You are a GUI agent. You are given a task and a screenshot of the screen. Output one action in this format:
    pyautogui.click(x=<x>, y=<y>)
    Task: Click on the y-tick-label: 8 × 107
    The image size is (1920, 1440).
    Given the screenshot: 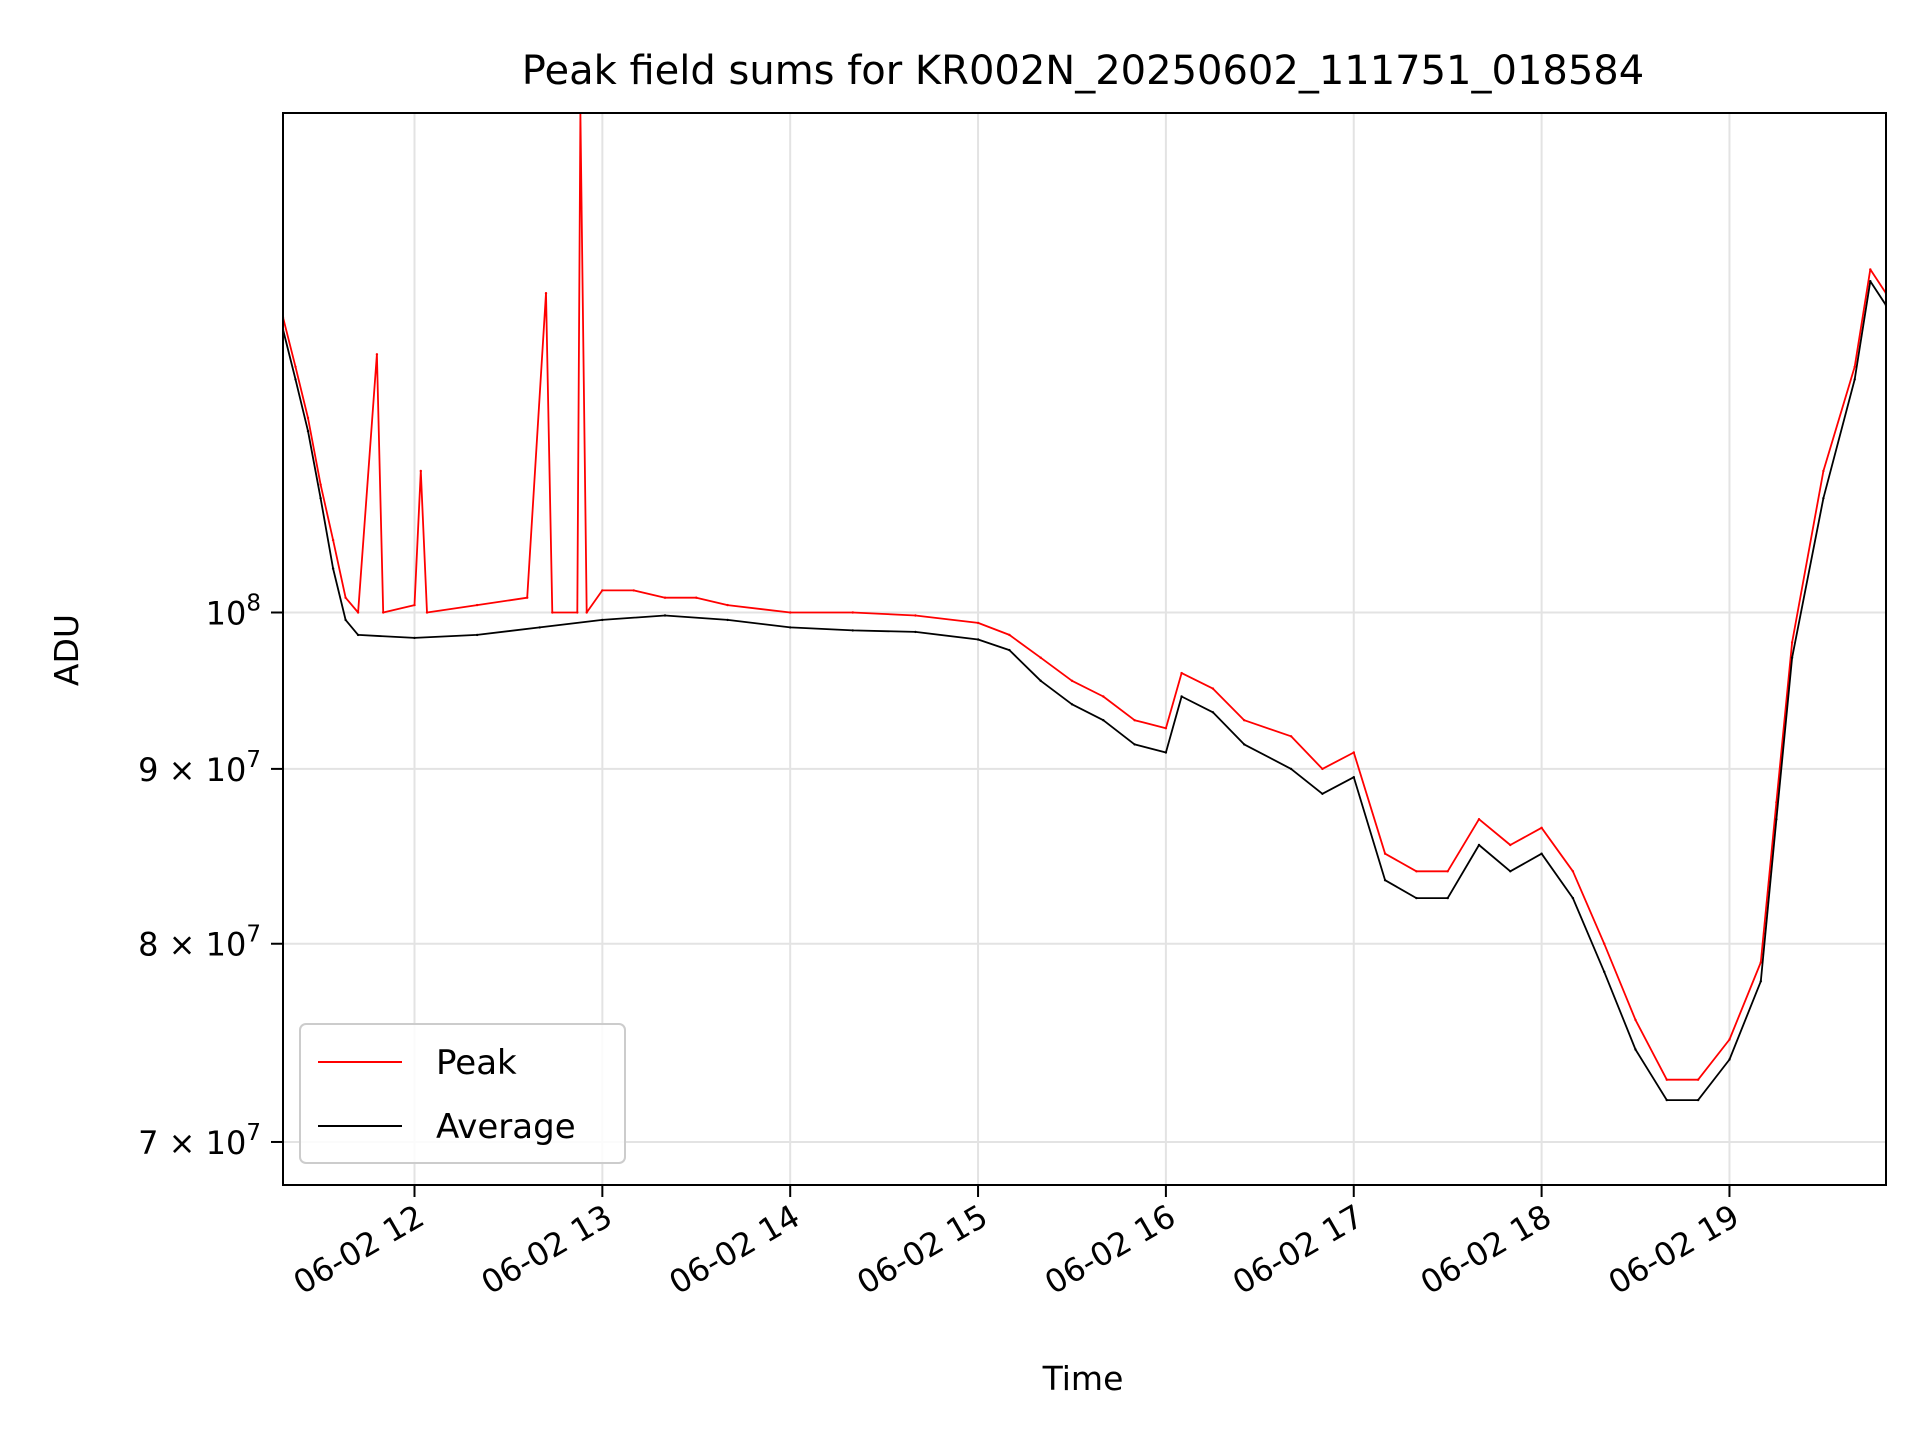 What is the action you would take?
    pyautogui.click(x=199, y=943)
    